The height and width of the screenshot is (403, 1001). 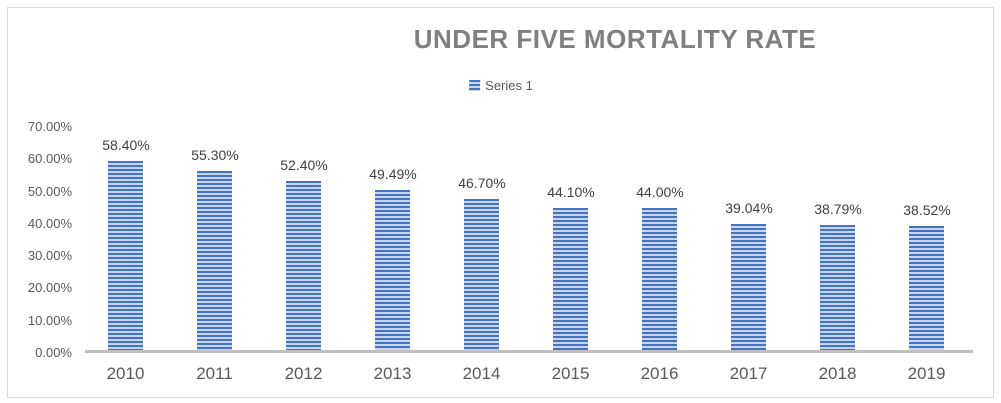 What do you see at coordinates (125, 373) in the screenshot?
I see `x-axis-tick-label: 2010` at bounding box center [125, 373].